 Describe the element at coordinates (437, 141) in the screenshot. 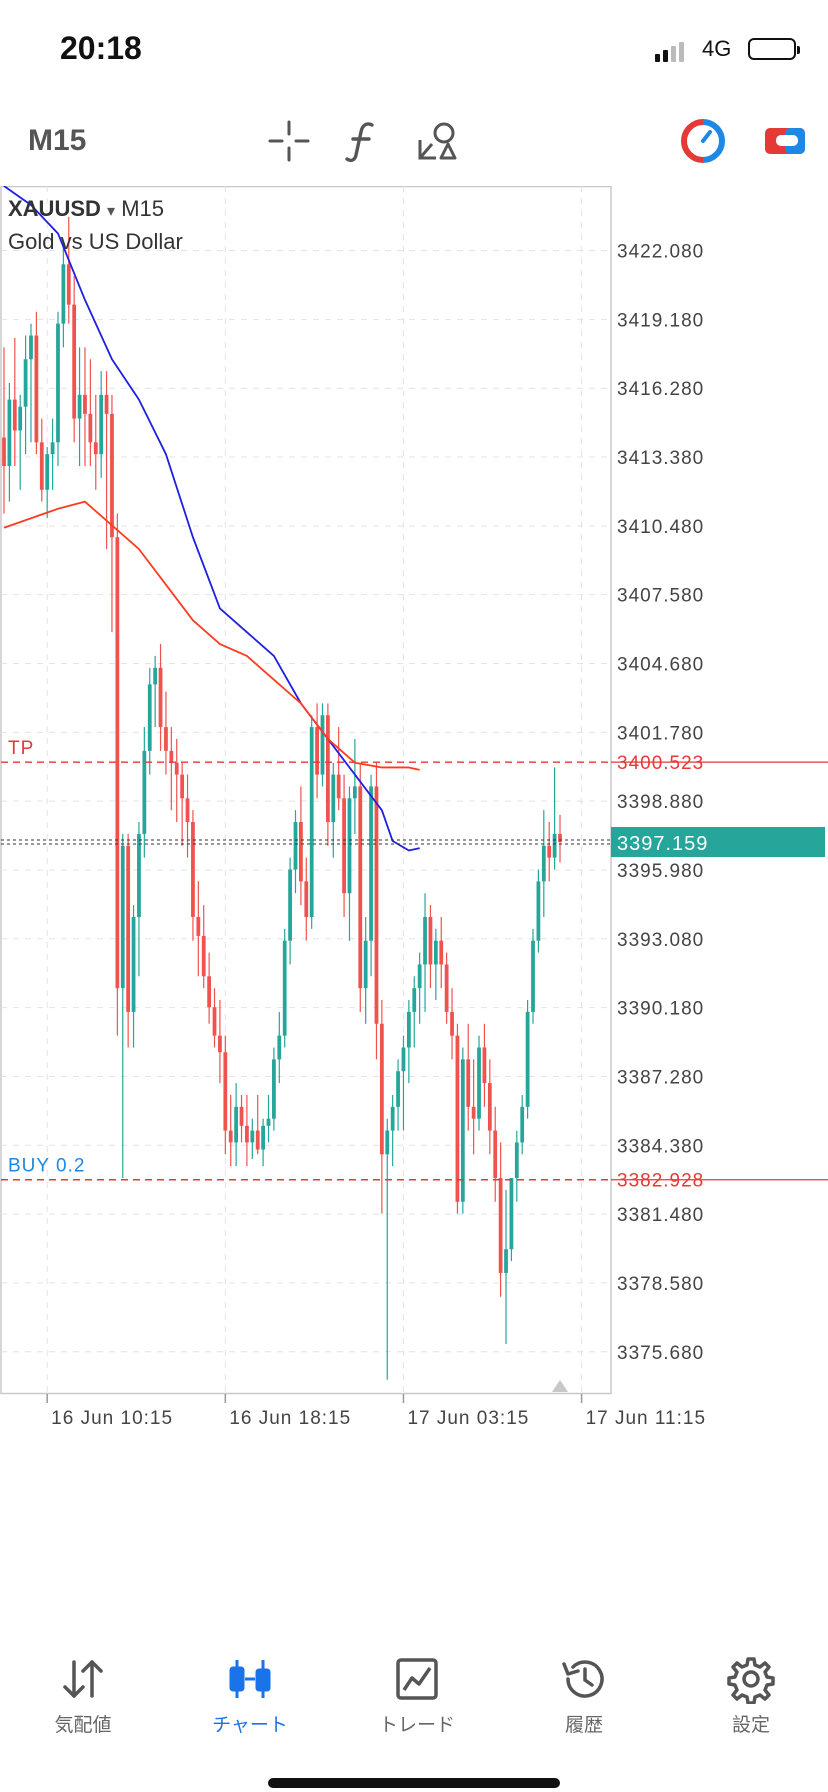

I see `objects-icon` at that location.